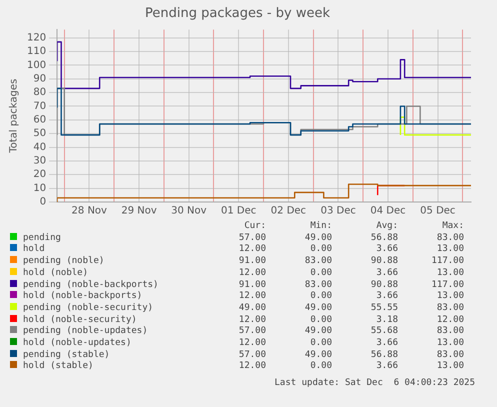 The height and width of the screenshot is (407, 497). What do you see at coordinates (83, 297) in the screenshot?
I see `legend-label: hold (noble-backports)` at bounding box center [83, 297].